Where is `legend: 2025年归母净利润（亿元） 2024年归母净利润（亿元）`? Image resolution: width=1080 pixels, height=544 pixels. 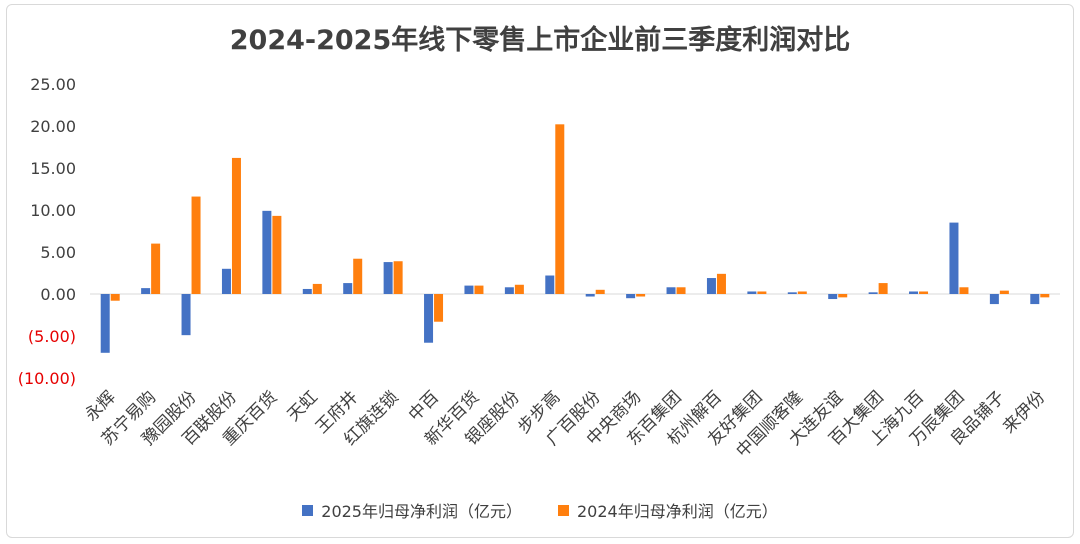
legend: 2025年归母净利润（亿元） 2024年归母净利润（亿元） is located at coordinates (540, 510).